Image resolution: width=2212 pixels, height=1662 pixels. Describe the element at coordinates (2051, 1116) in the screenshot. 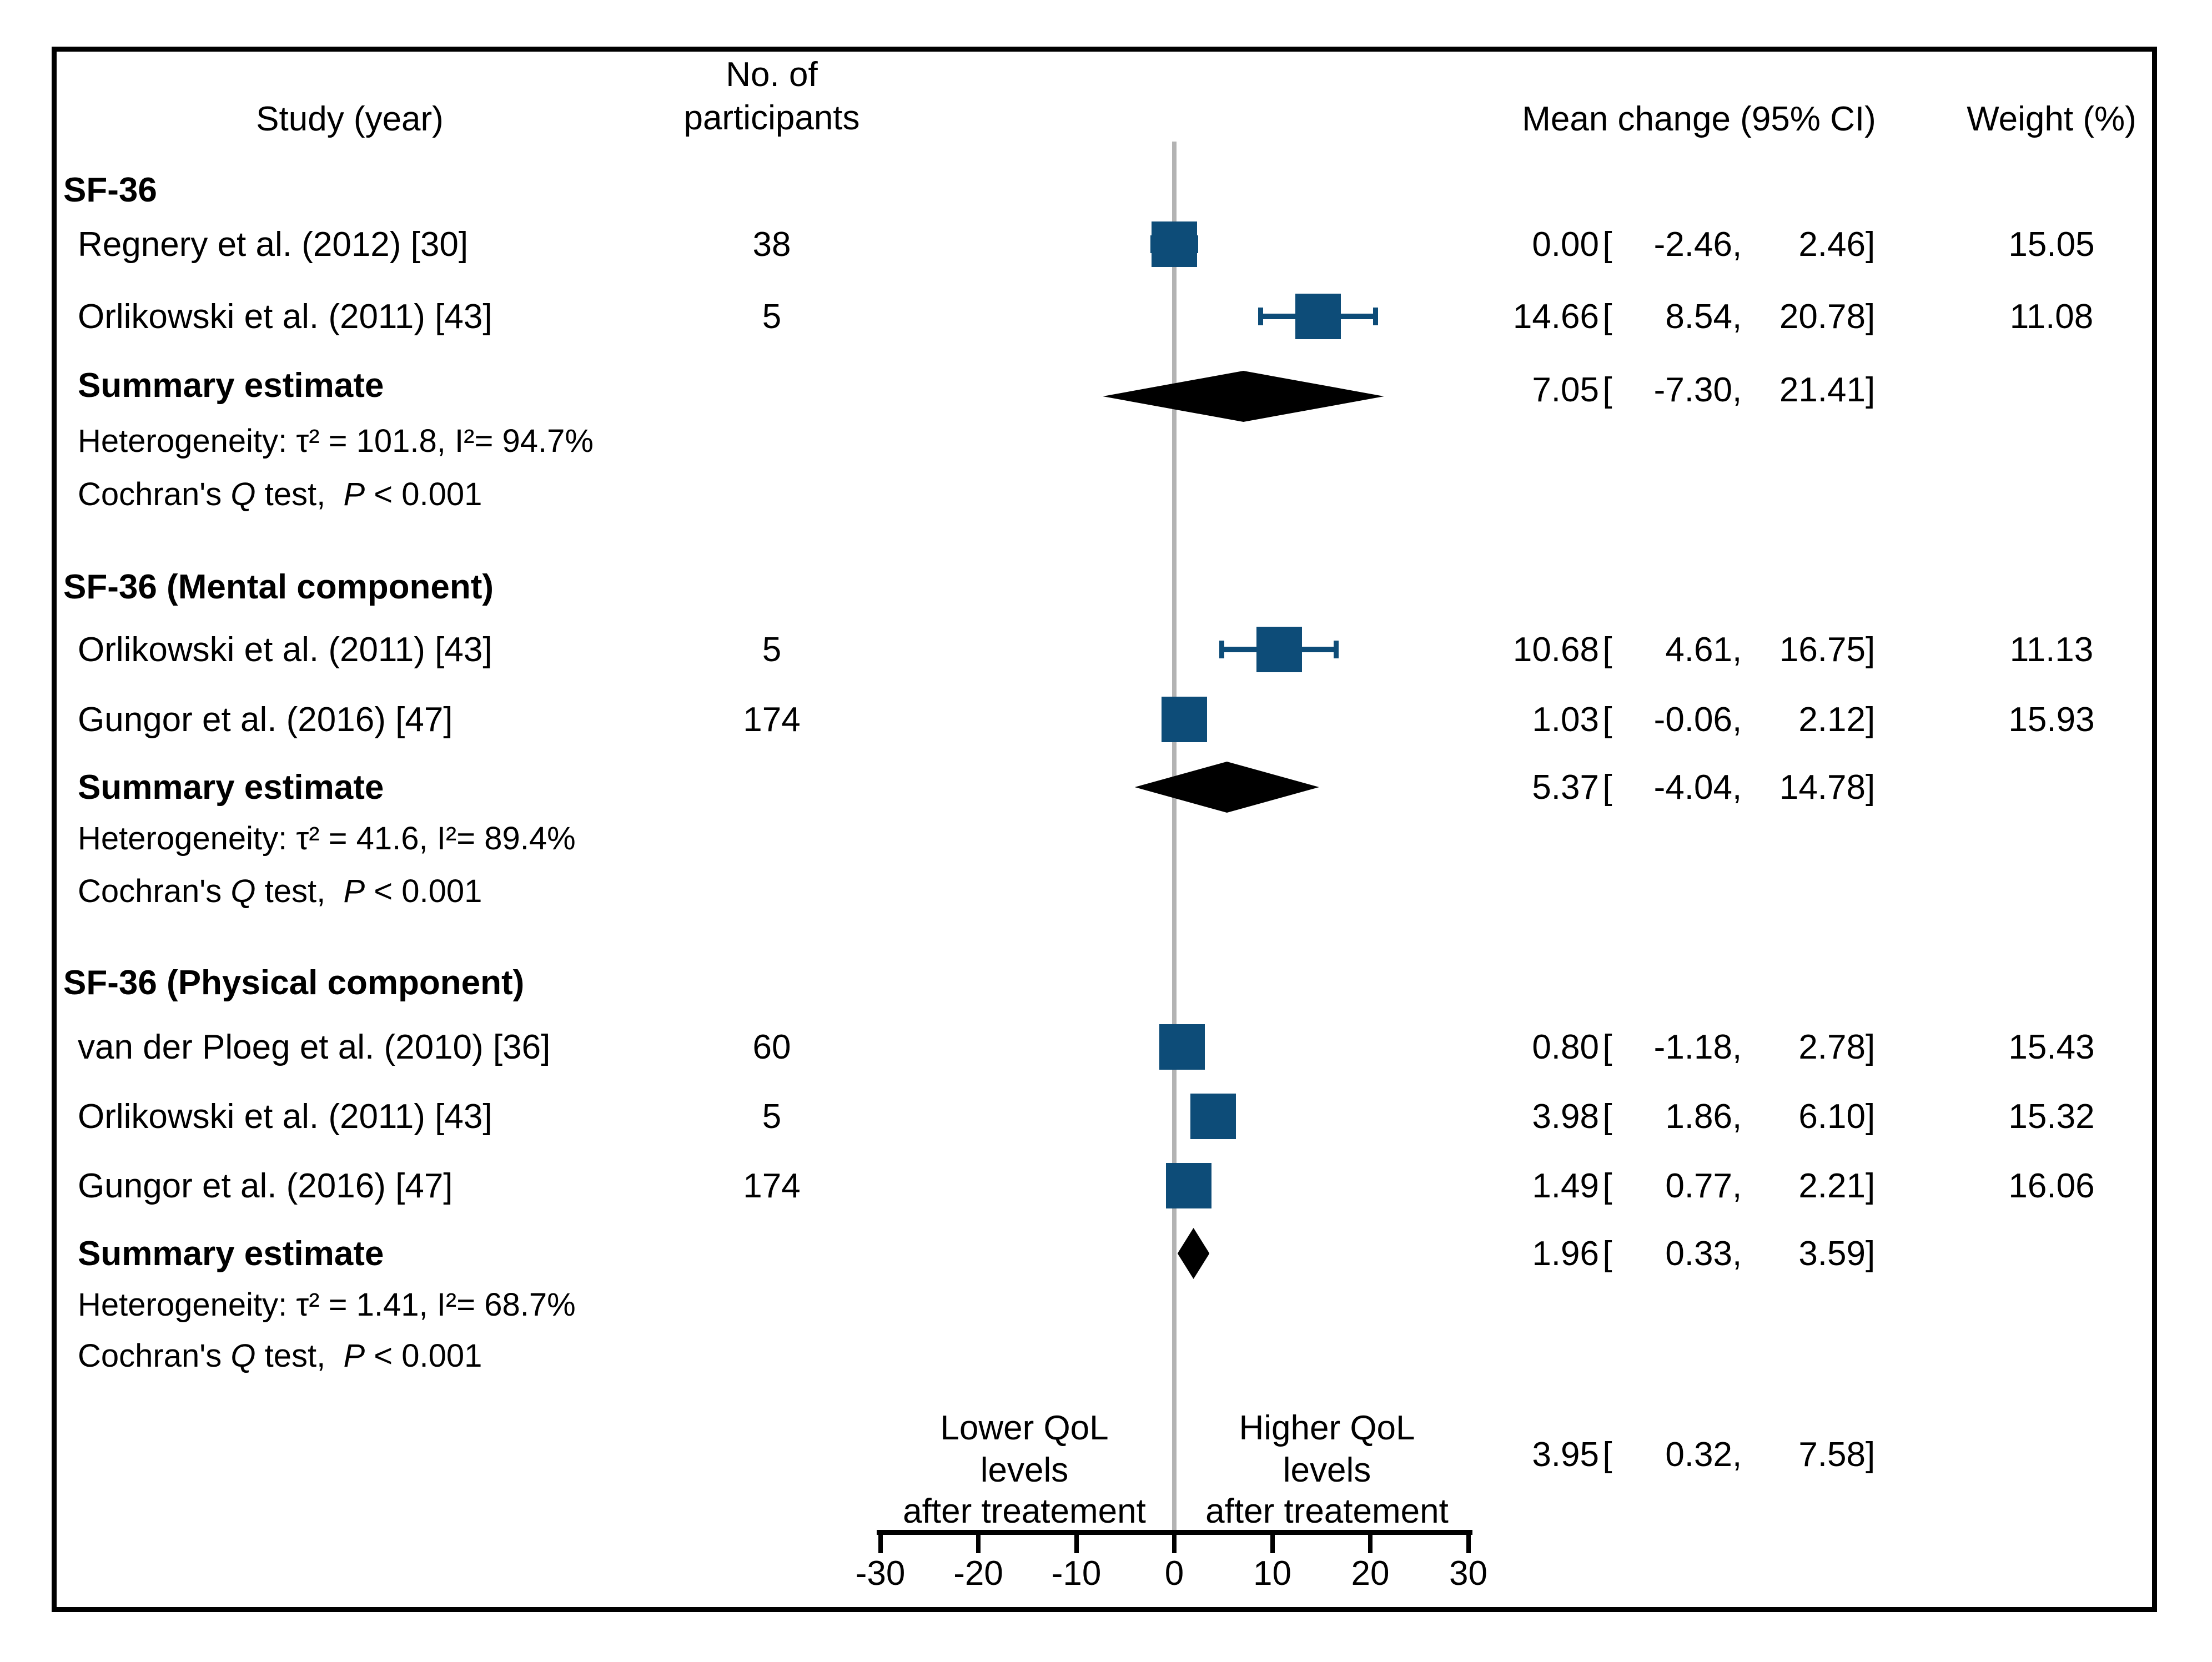

I see `weight-value: 15.32` at that location.